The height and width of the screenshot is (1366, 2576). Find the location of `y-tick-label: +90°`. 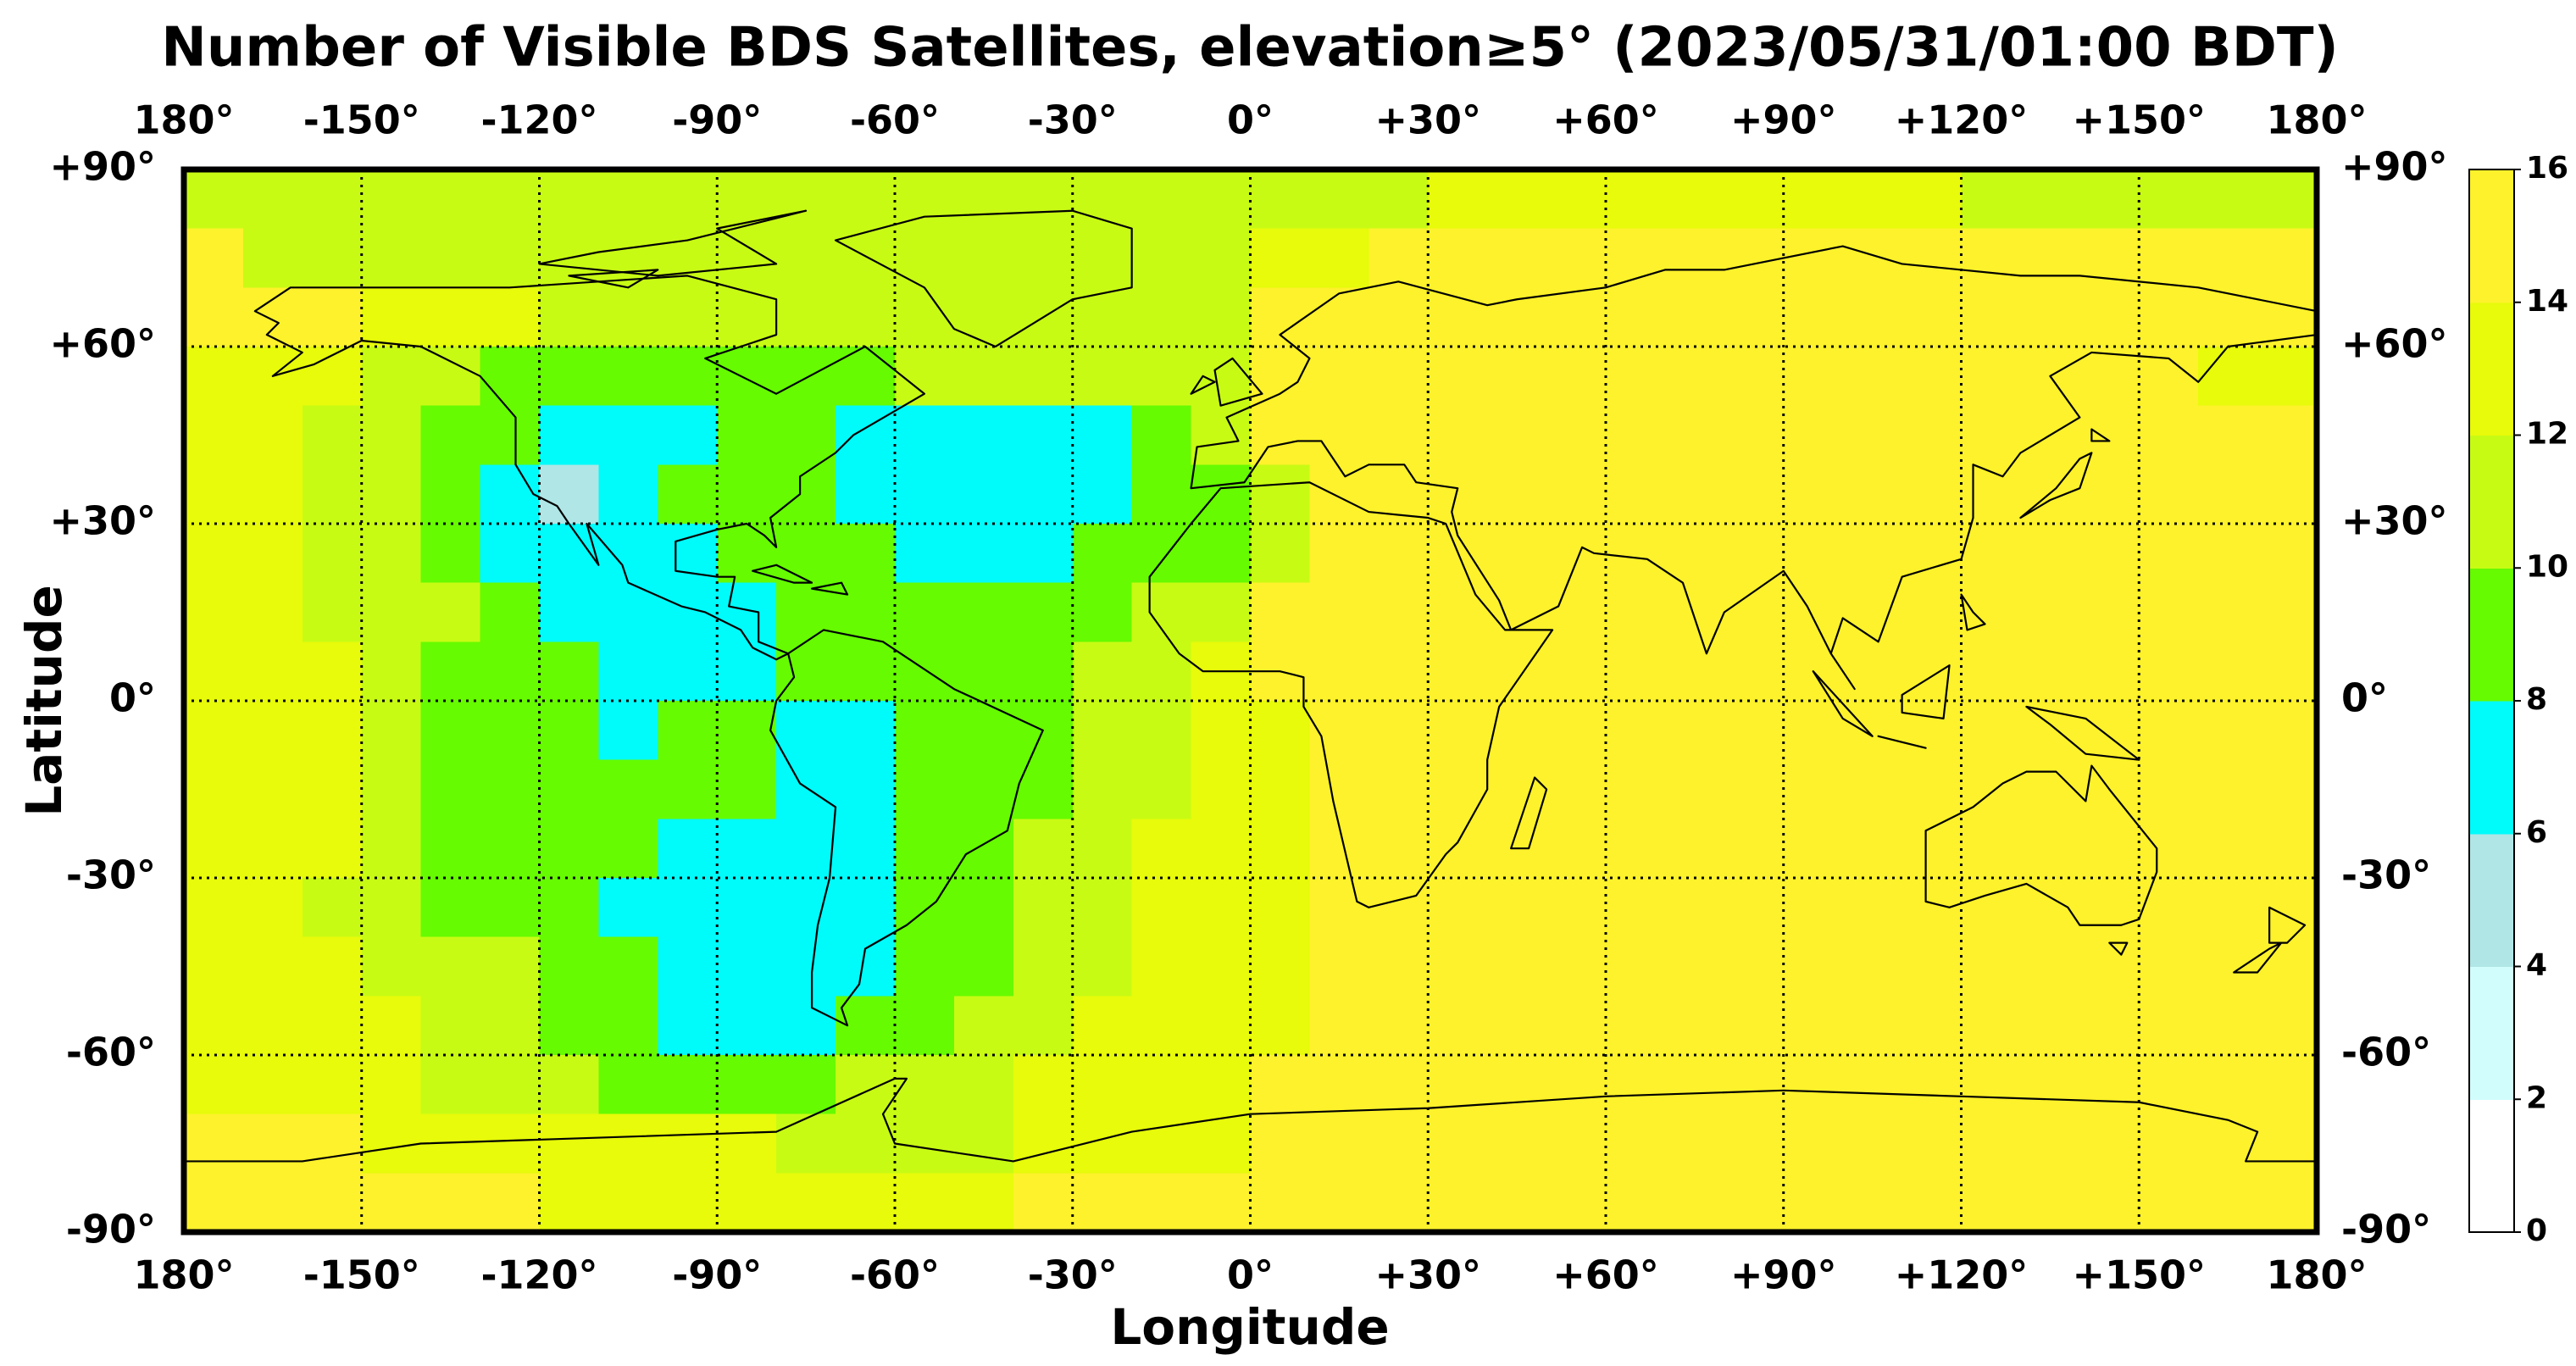

y-tick-label: +90° is located at coordinates (2394, 167).